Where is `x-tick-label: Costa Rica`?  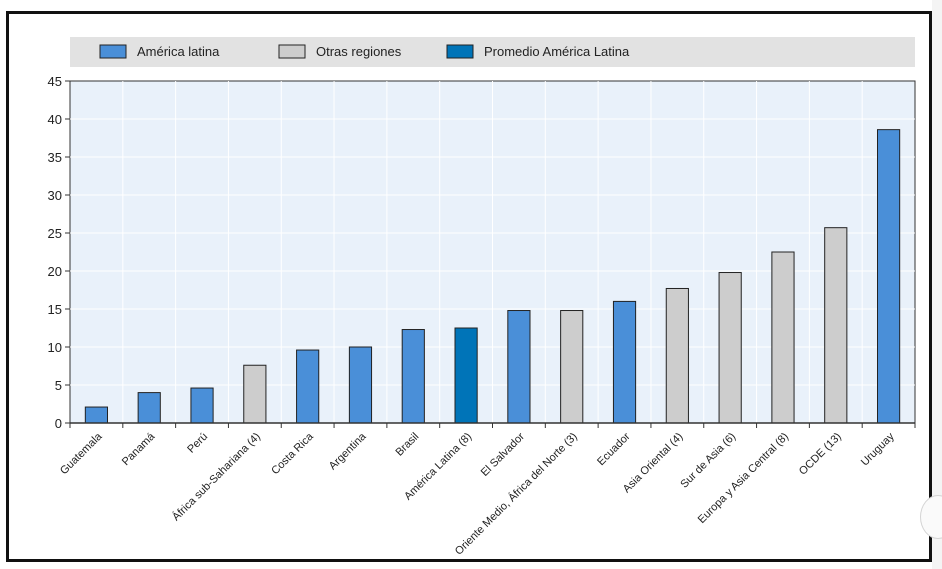 x-tick-label: Costa Rica is located at coordinates (292, 453).